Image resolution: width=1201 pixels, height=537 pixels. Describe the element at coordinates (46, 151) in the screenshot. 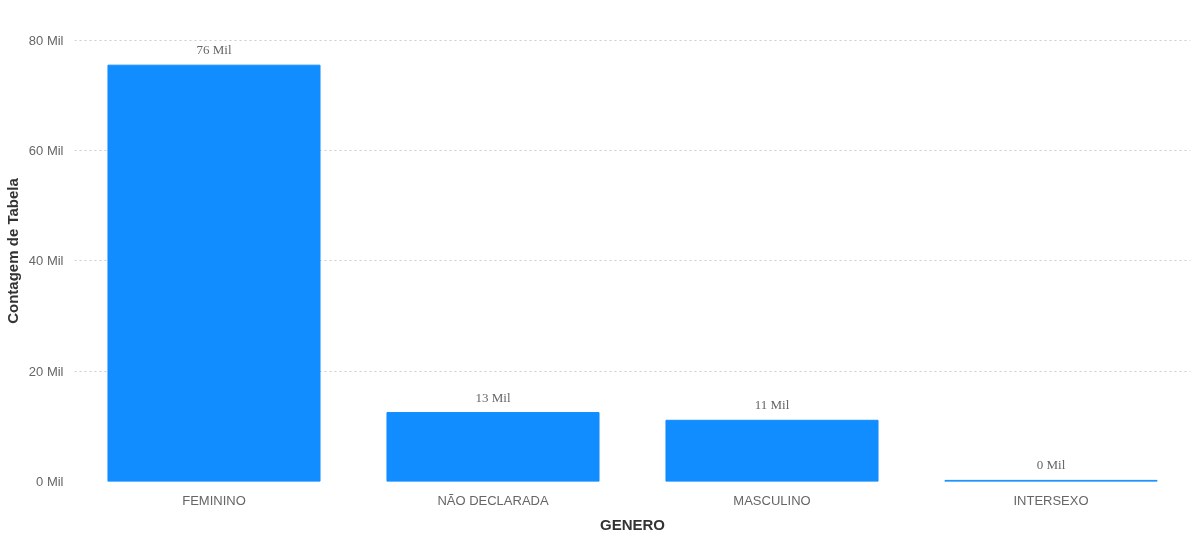

I see `y-tick-label: 60 Mil` at that location.